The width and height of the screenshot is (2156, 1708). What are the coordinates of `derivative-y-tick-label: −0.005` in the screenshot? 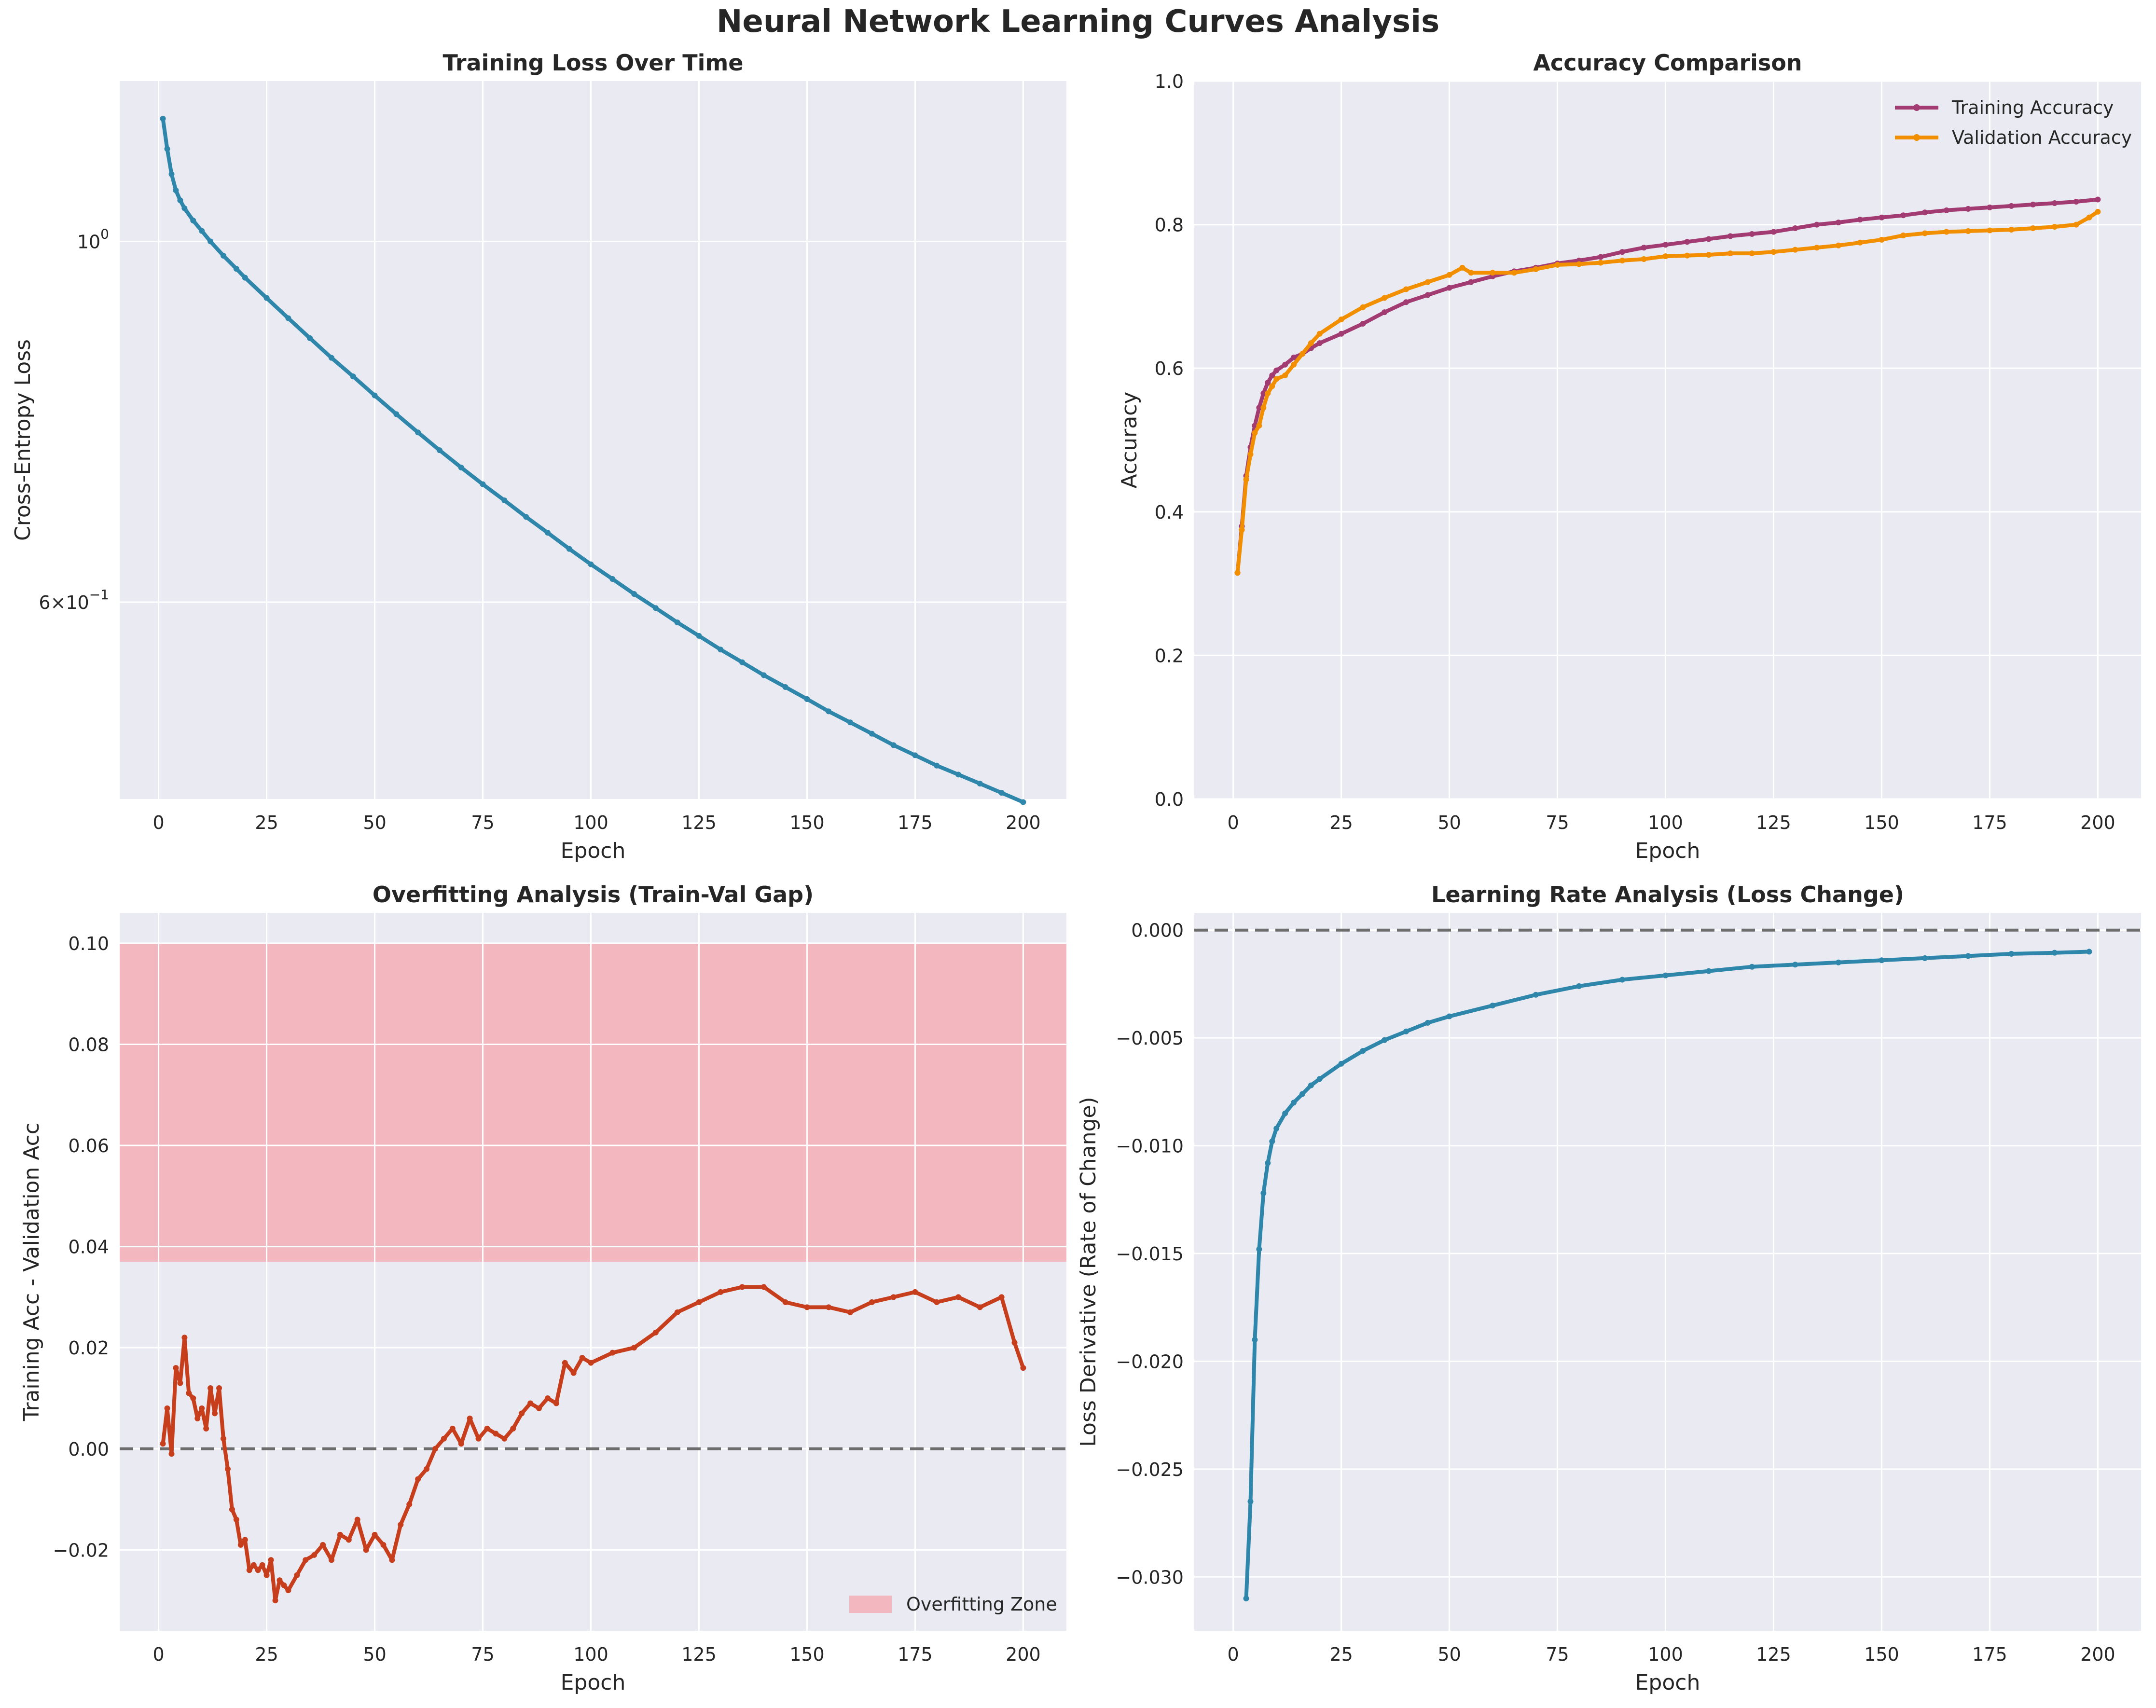 It's located at (1150, 1038).